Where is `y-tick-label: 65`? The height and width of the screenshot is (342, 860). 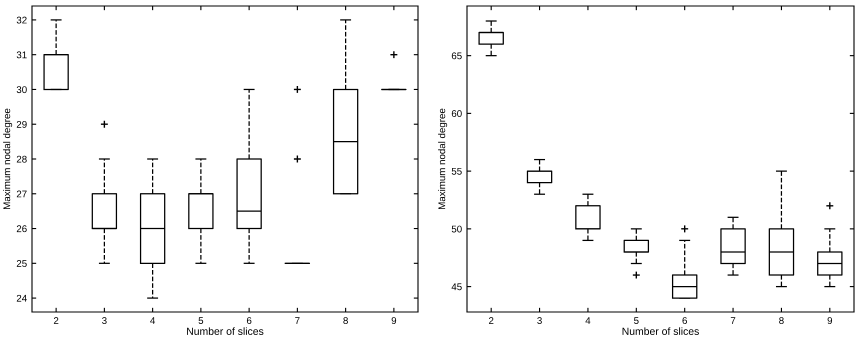
y-tick-label: 65 is located at coordinates (457, 56).